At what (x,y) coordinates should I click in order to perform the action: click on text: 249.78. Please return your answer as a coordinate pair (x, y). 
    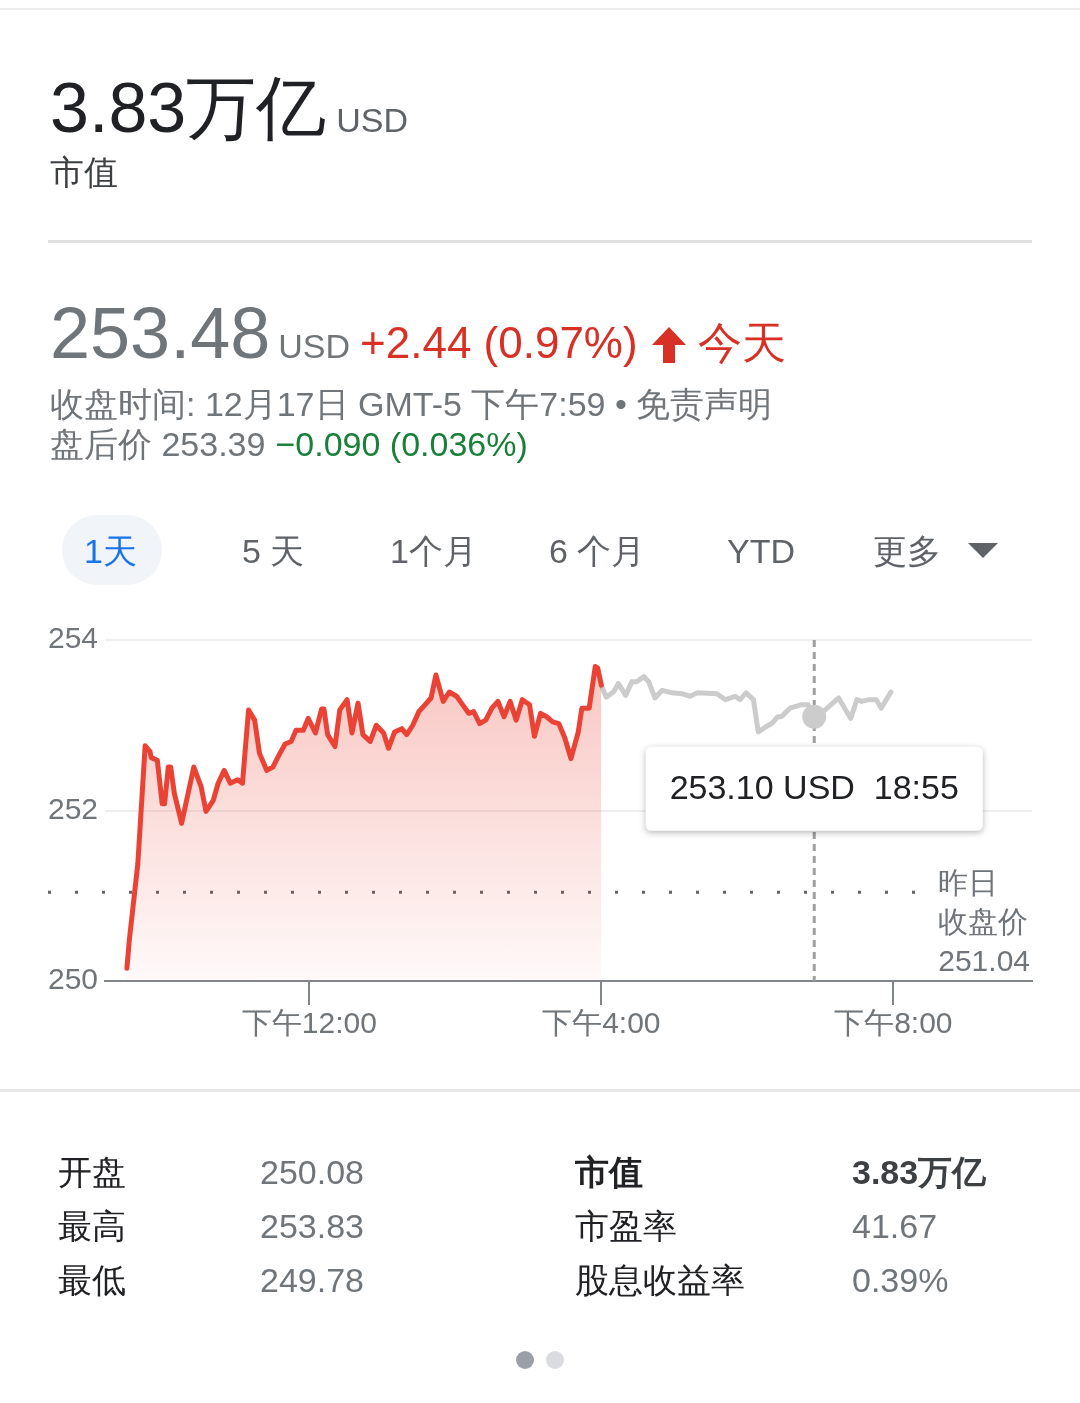
    Looking at the image, I should click on (312, 1280).